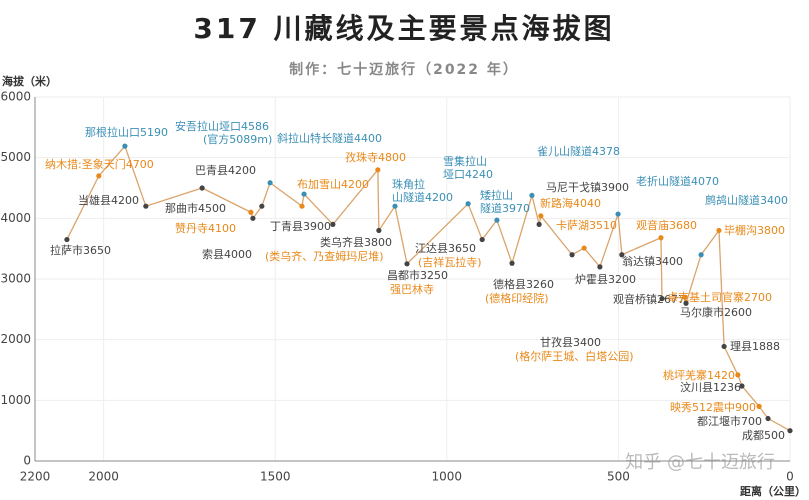 The width and height of the screenshot is (809, 500). I want to click on point-label: 那曲市4500, so click(195, 208).